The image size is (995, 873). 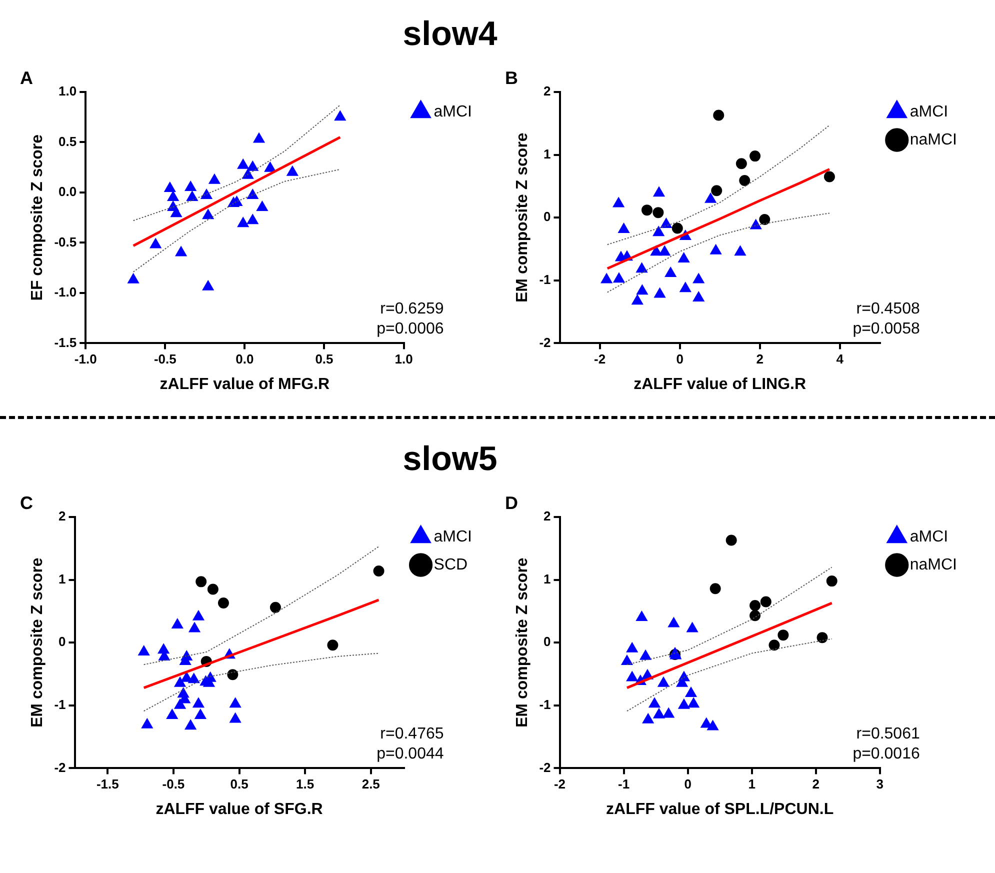 What do you see at coordinates (240, 809) in the screenshot?
I see `x-axis-title: zALFF value of SFG.R` at bounding box center [240, 809].